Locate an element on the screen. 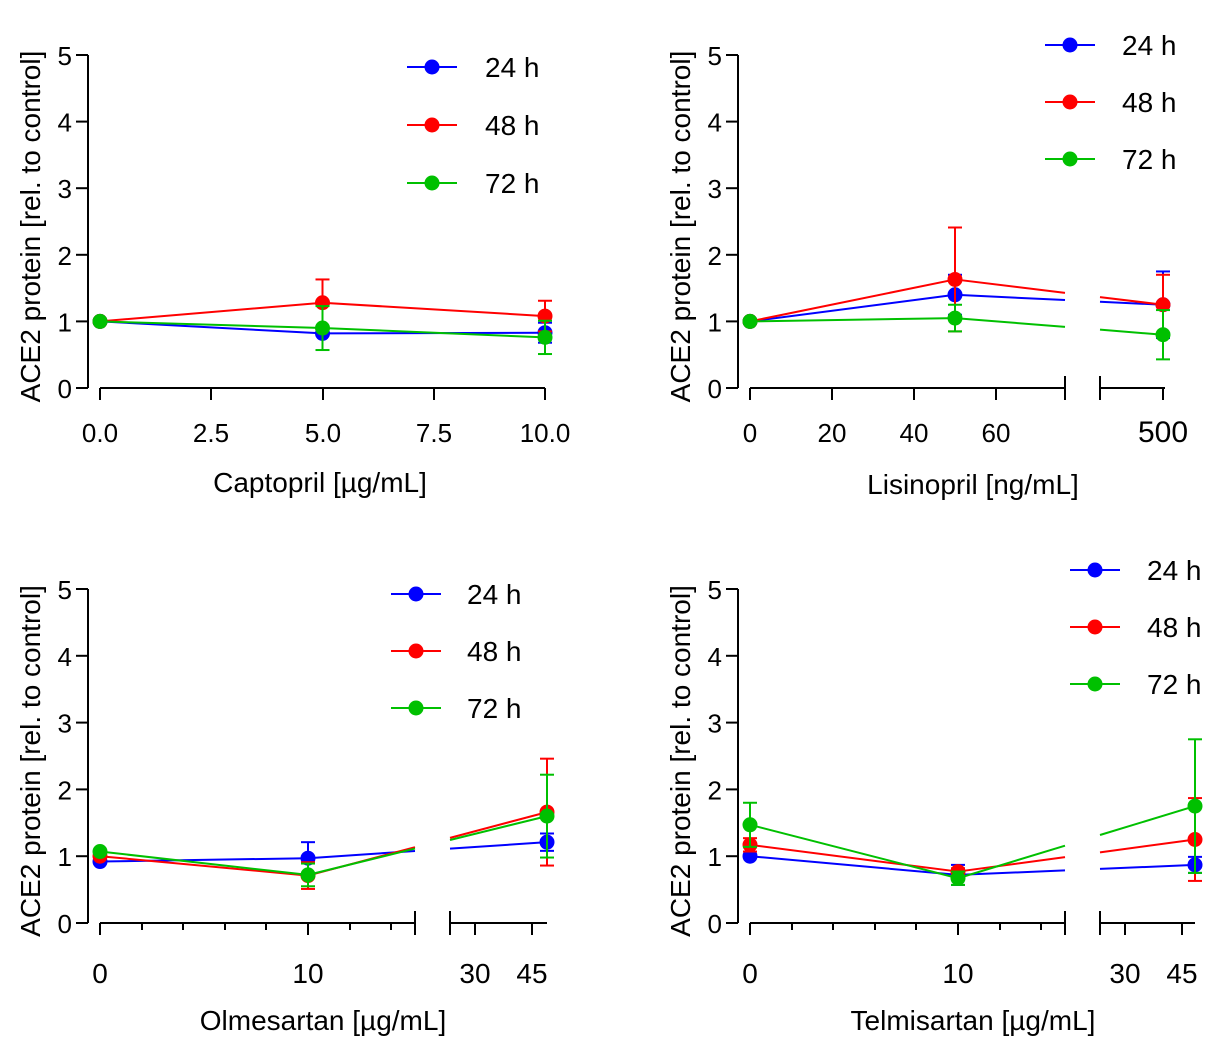 The height and width of the screenshot is (1037, 1223). series-24h is located at coordinates (323, 854).